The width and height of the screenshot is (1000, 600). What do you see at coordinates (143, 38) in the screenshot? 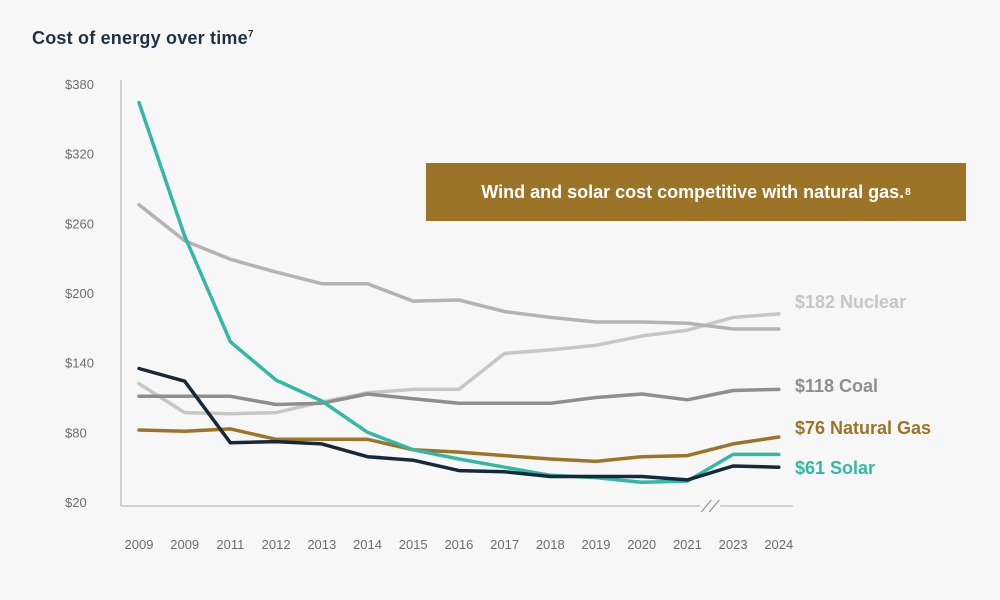
I see `chart-title: Cost of energy over time7` at bounding box center [143, 38].